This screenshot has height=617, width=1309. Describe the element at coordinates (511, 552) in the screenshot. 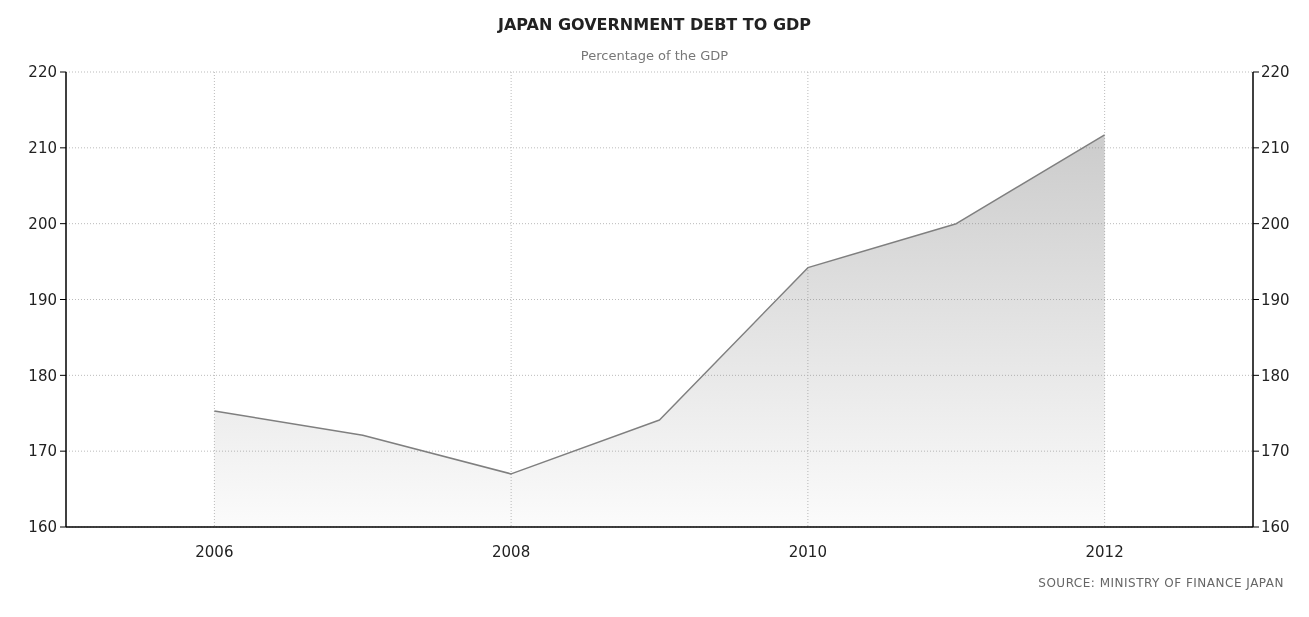

I see `x-tick-label: 2008` at that location.